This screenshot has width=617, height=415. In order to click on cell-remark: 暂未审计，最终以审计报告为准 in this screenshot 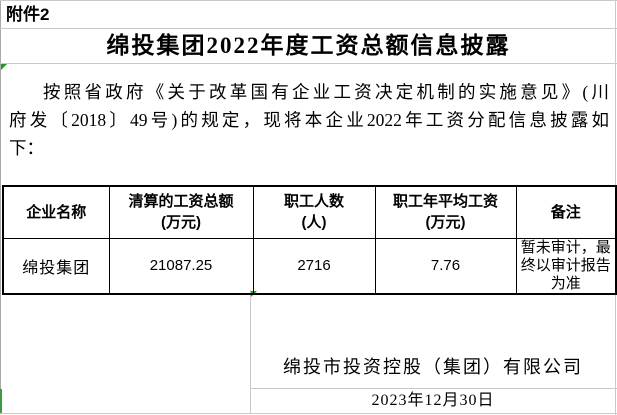, I will do `click(566, 265)`.